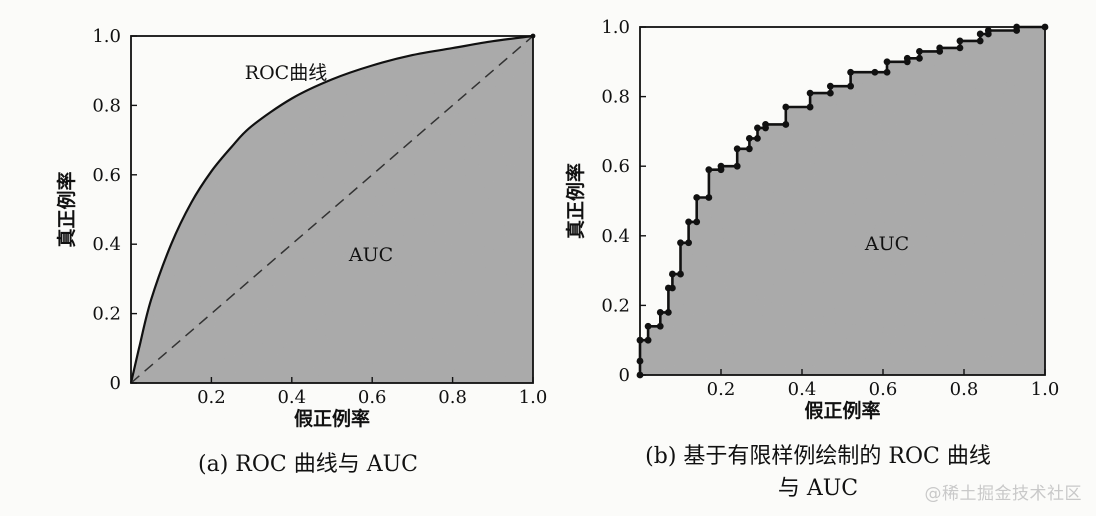 Image resolution: width=1096 pixels, height=516 pixels. Describe the element at coordinates (286, 73) in the screenshot. I see `roc-curve-label: ROC曲线` at that location.